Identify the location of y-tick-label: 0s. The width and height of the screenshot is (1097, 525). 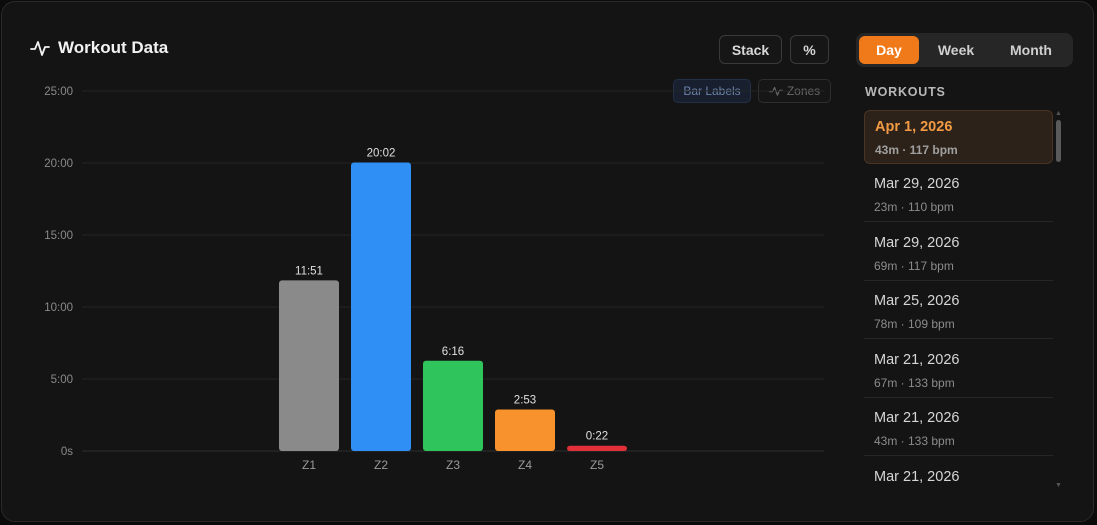
(67, 452).